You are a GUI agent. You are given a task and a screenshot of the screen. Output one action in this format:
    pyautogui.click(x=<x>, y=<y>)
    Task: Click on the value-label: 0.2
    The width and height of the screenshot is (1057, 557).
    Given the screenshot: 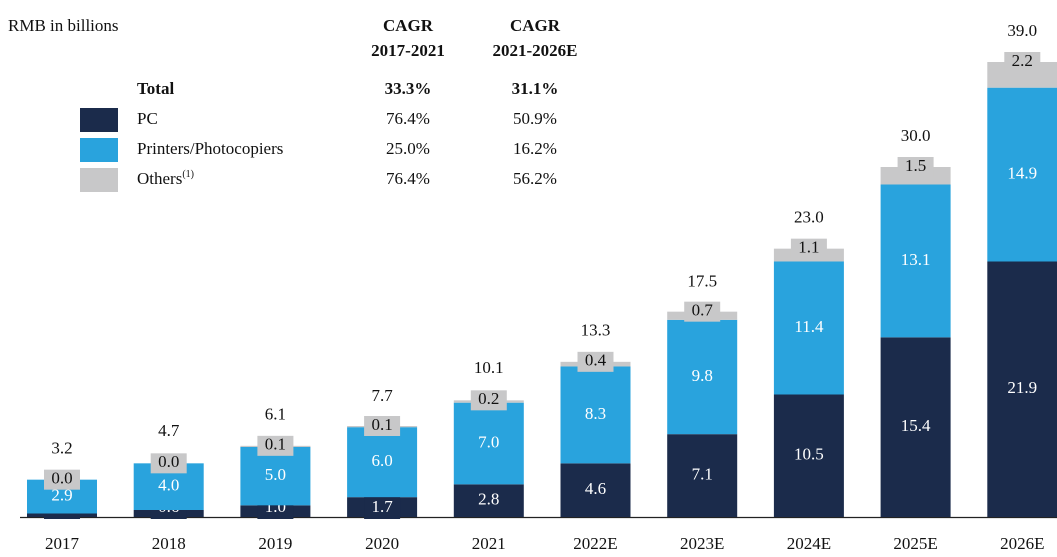 What is the action you would take?
    pyautogui.click(x=488, y=398)
    